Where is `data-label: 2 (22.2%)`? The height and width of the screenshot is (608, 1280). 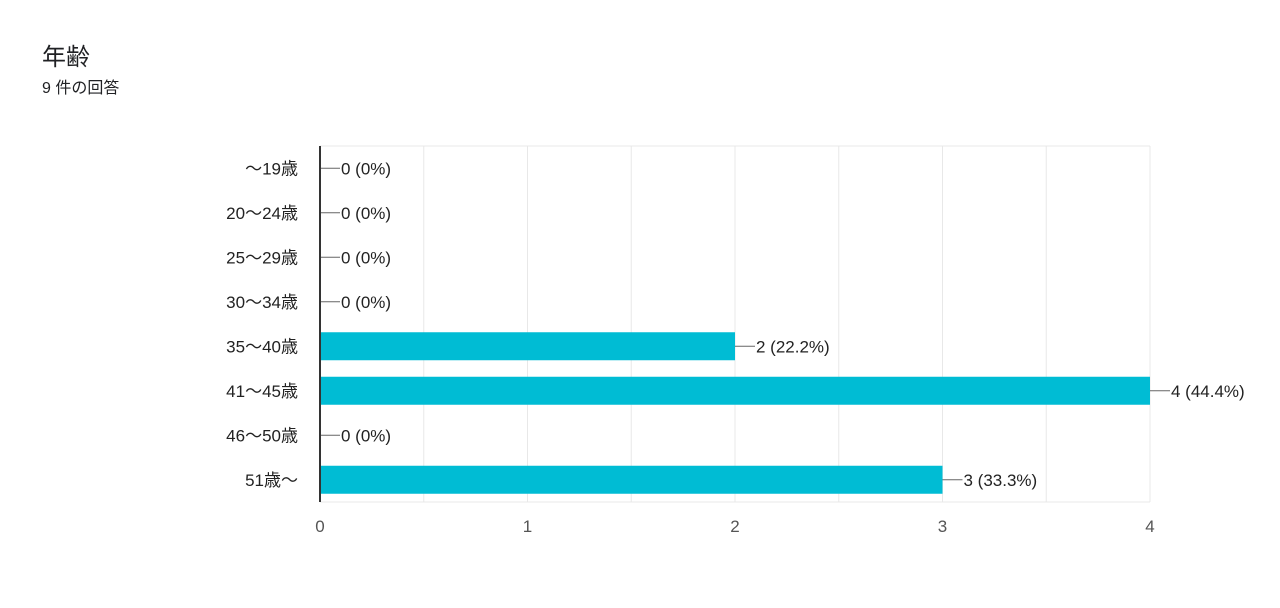 data-label: 2 (22.2%) is located at coordinates (793, 346).